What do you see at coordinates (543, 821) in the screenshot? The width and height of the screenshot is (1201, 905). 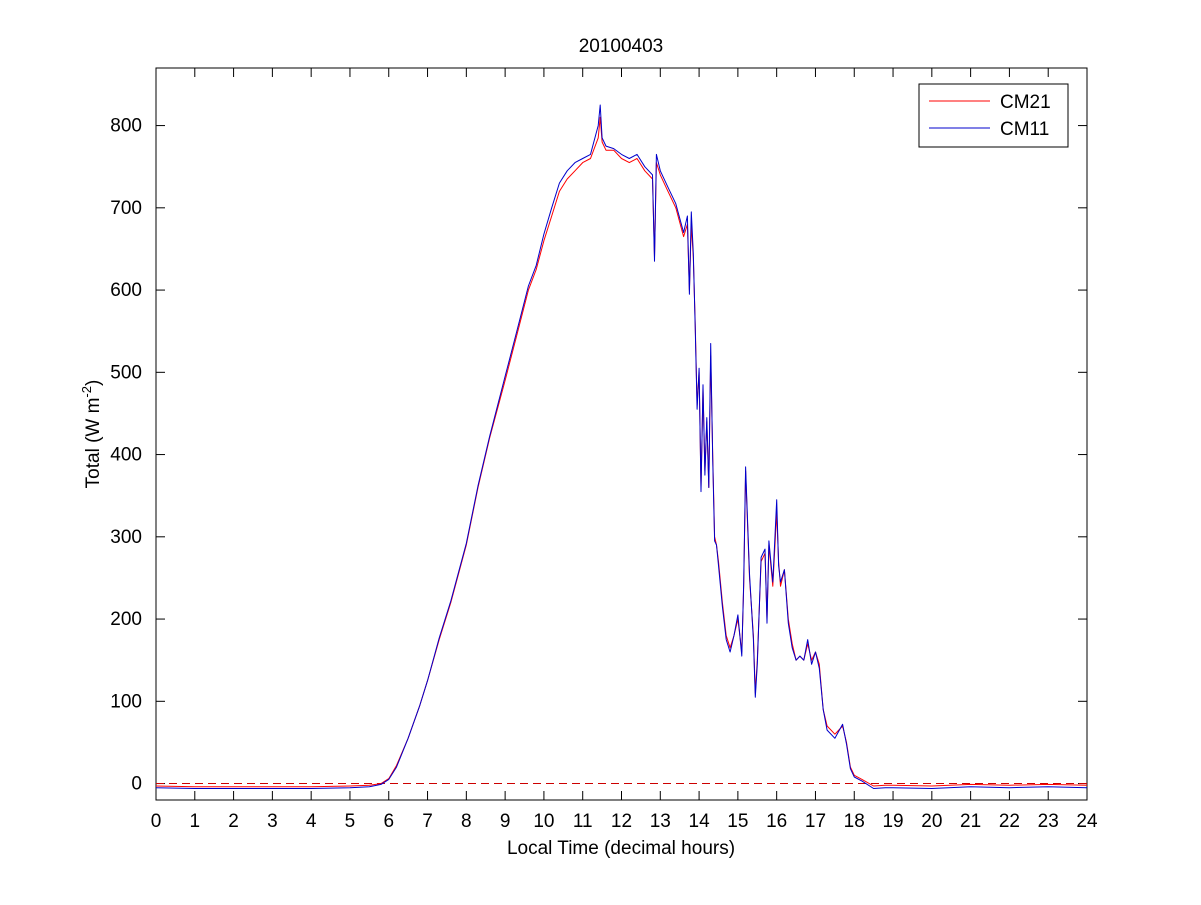 I see `x-tick-label: 10` at bounding box center [543, 821].